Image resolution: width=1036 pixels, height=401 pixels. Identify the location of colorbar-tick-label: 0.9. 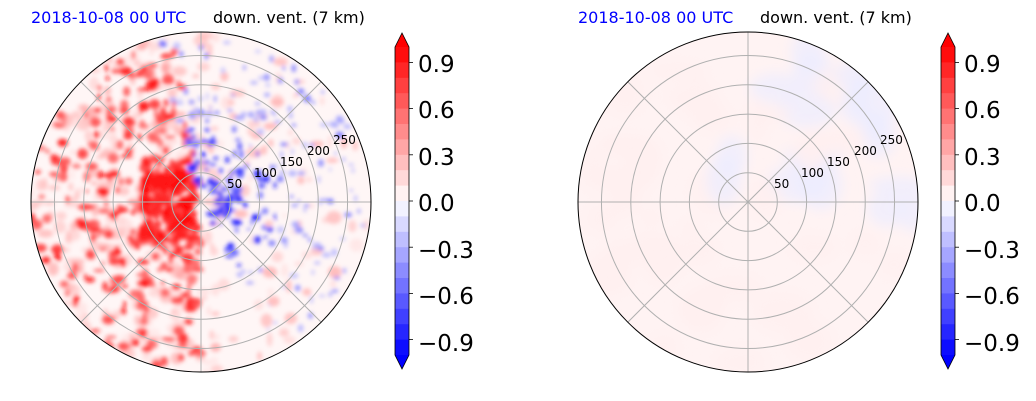
(982, 65).